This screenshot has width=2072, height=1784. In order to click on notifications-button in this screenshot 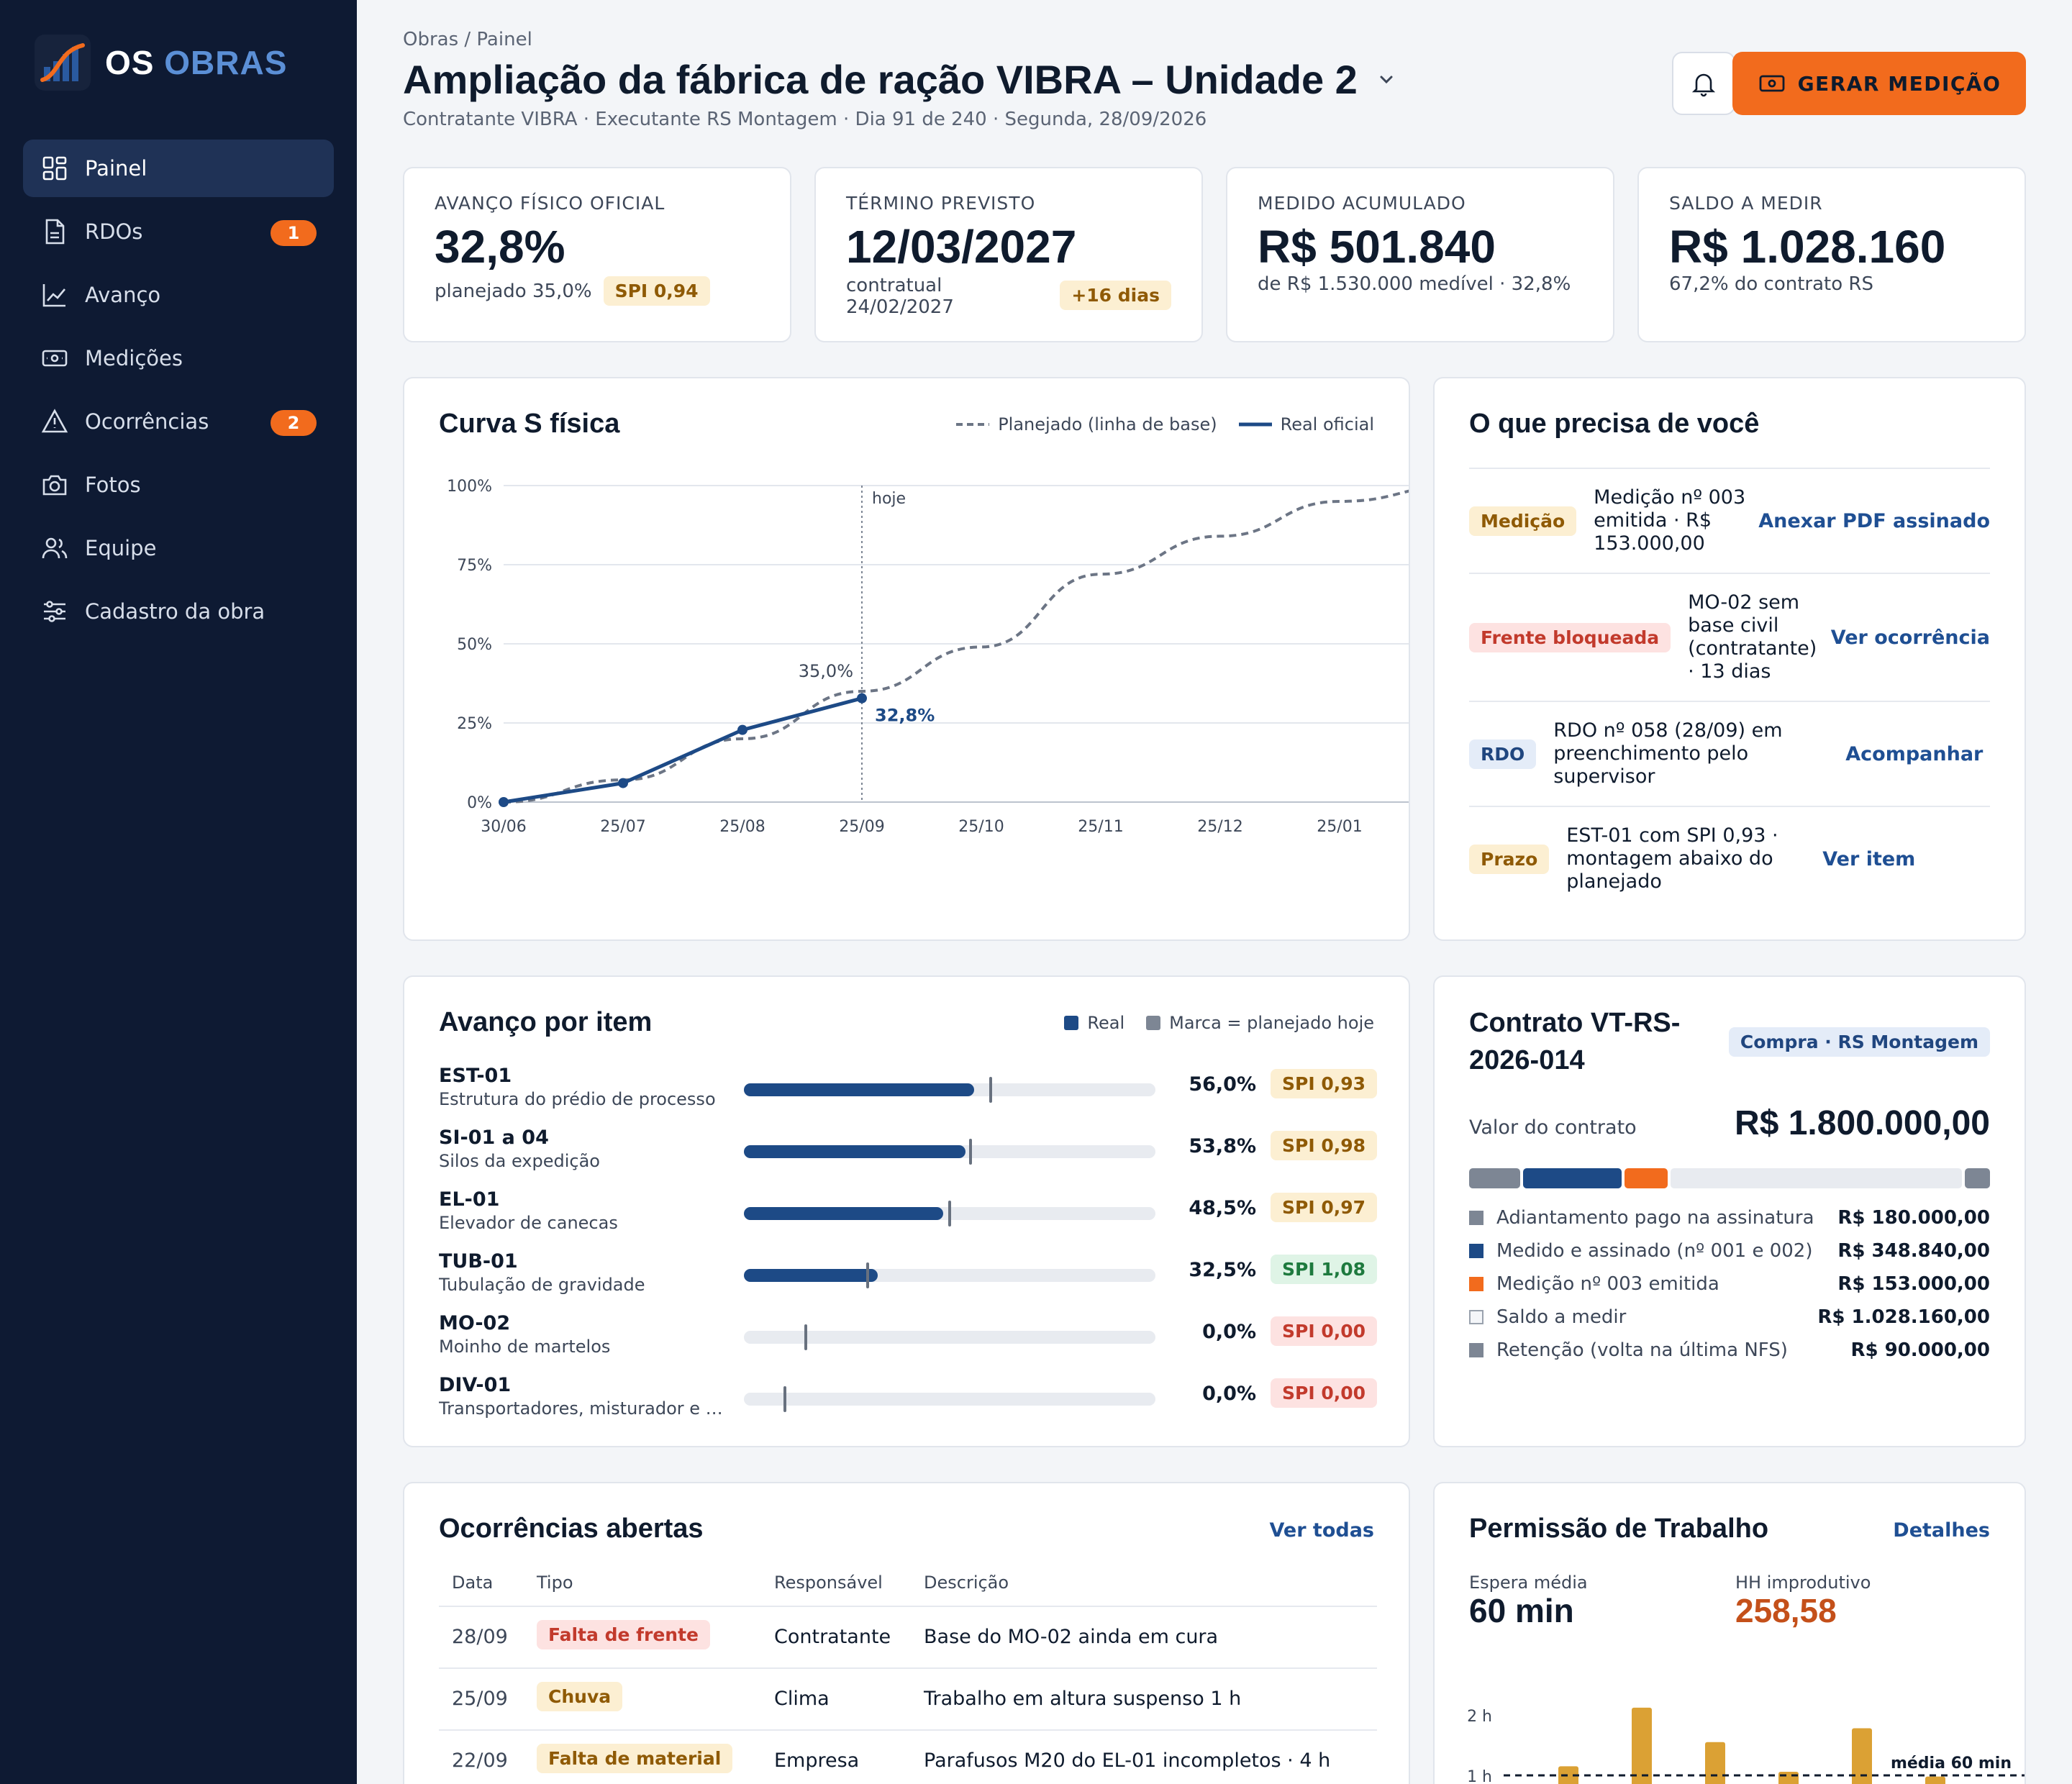, I will do `click(1704, 83)`.